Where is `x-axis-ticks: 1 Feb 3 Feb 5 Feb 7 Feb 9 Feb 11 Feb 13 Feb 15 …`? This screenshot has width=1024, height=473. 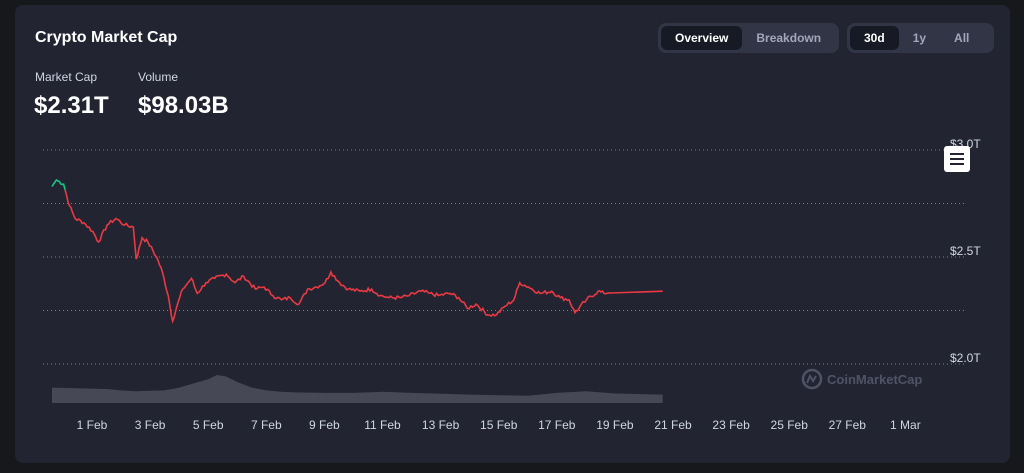 x-axis-ticks: 1 Feb 3 Feb 5 Feb 7 Feb 9 Feb 11 Feb 13 Feb 15 … is located at coordinates (499, 425).